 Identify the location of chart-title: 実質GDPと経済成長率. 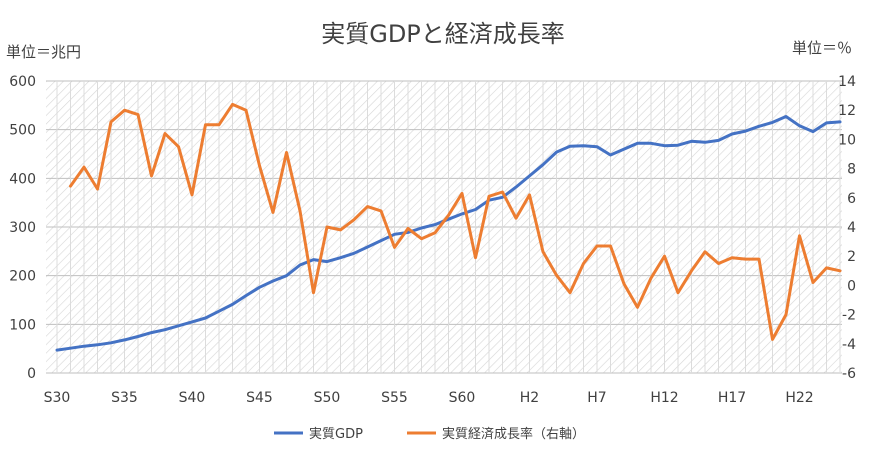
(443, 34).